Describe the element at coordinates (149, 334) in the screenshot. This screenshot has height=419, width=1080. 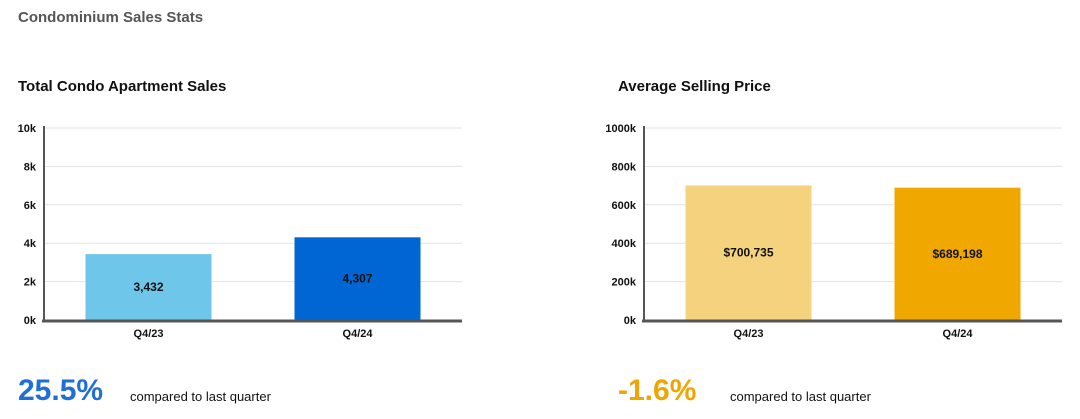
I see `sales-x-tick-label: Q4/23` at that location.